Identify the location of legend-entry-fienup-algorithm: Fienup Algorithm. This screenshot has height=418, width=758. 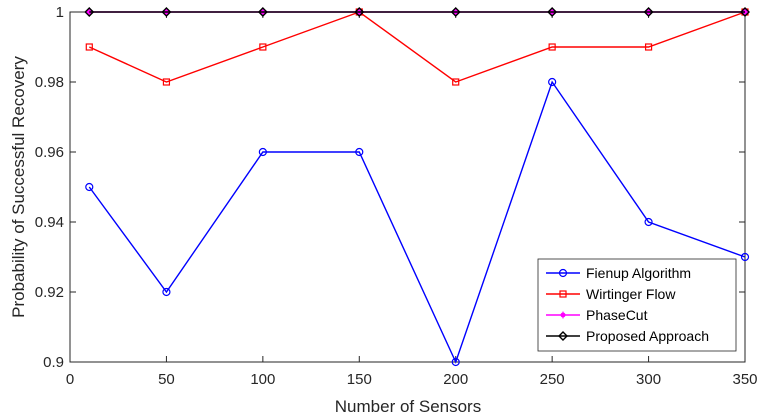
(618, 273).